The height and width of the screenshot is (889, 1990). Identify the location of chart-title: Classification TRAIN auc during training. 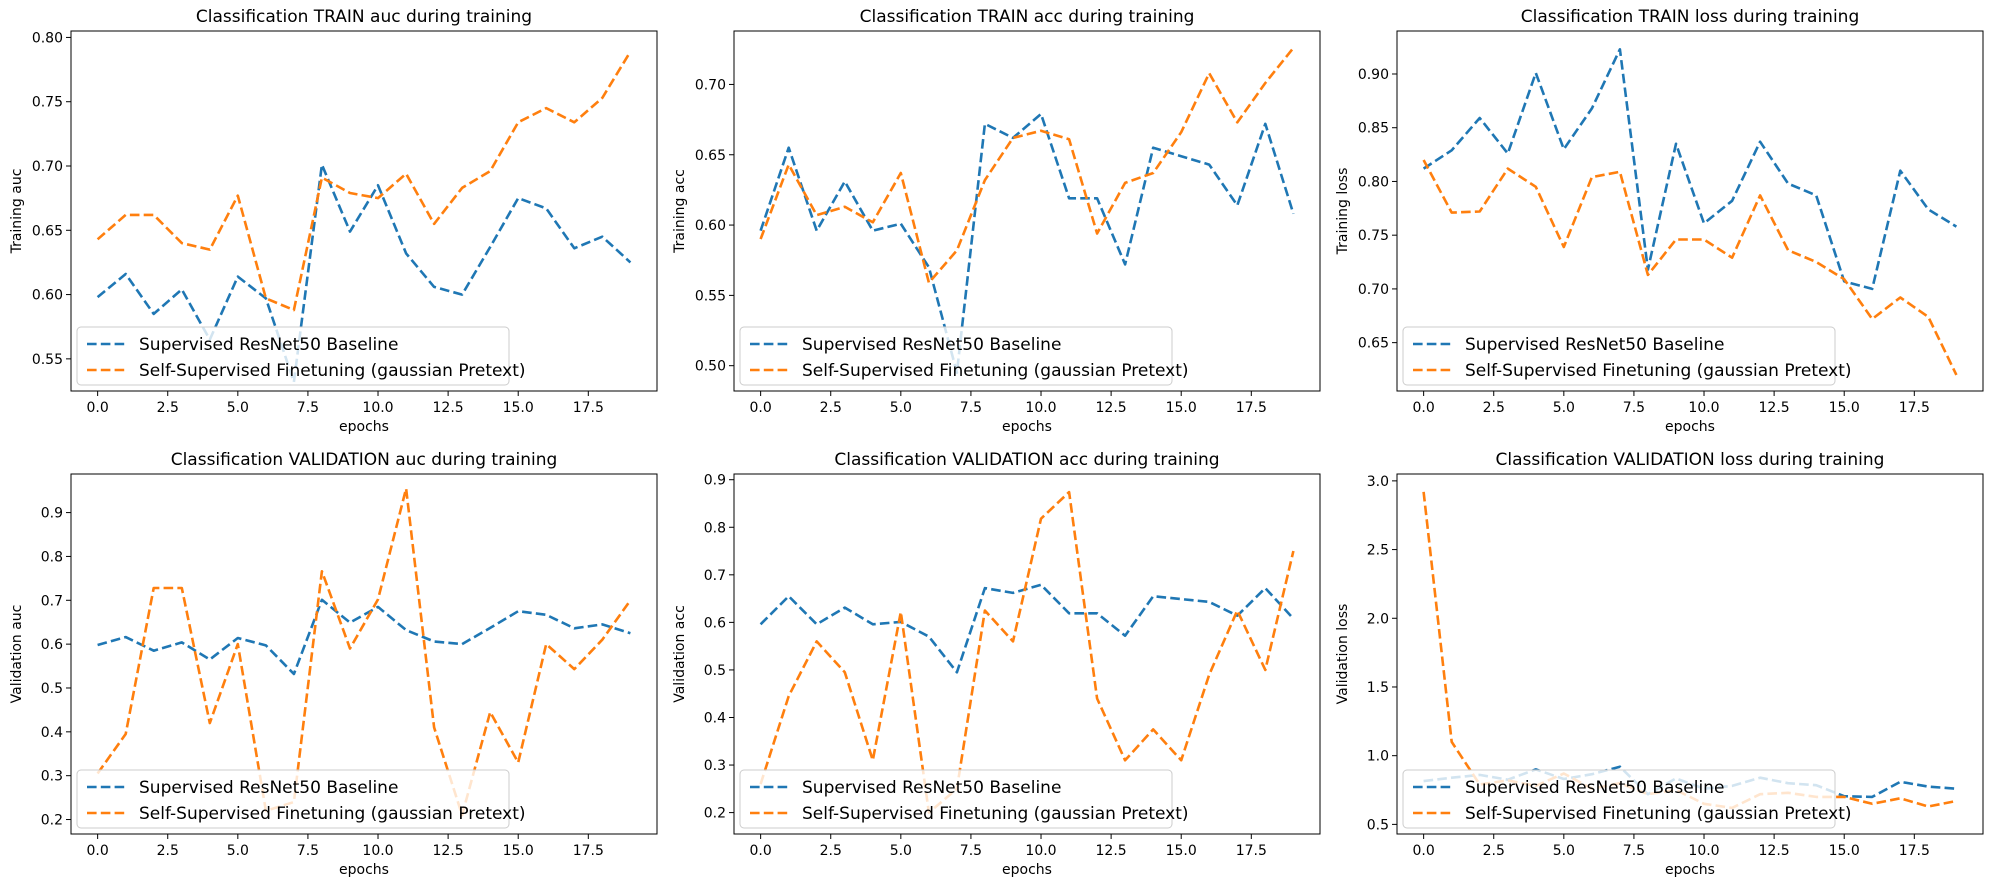
(364, 17).